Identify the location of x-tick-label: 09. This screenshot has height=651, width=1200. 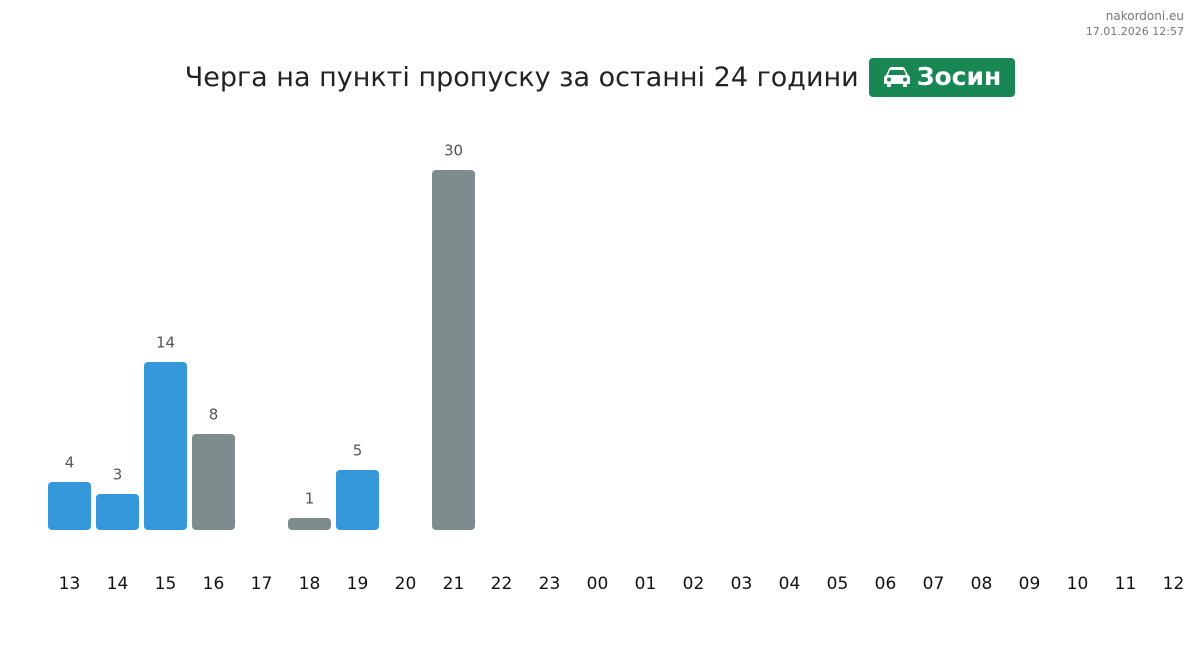
(1030, 584).